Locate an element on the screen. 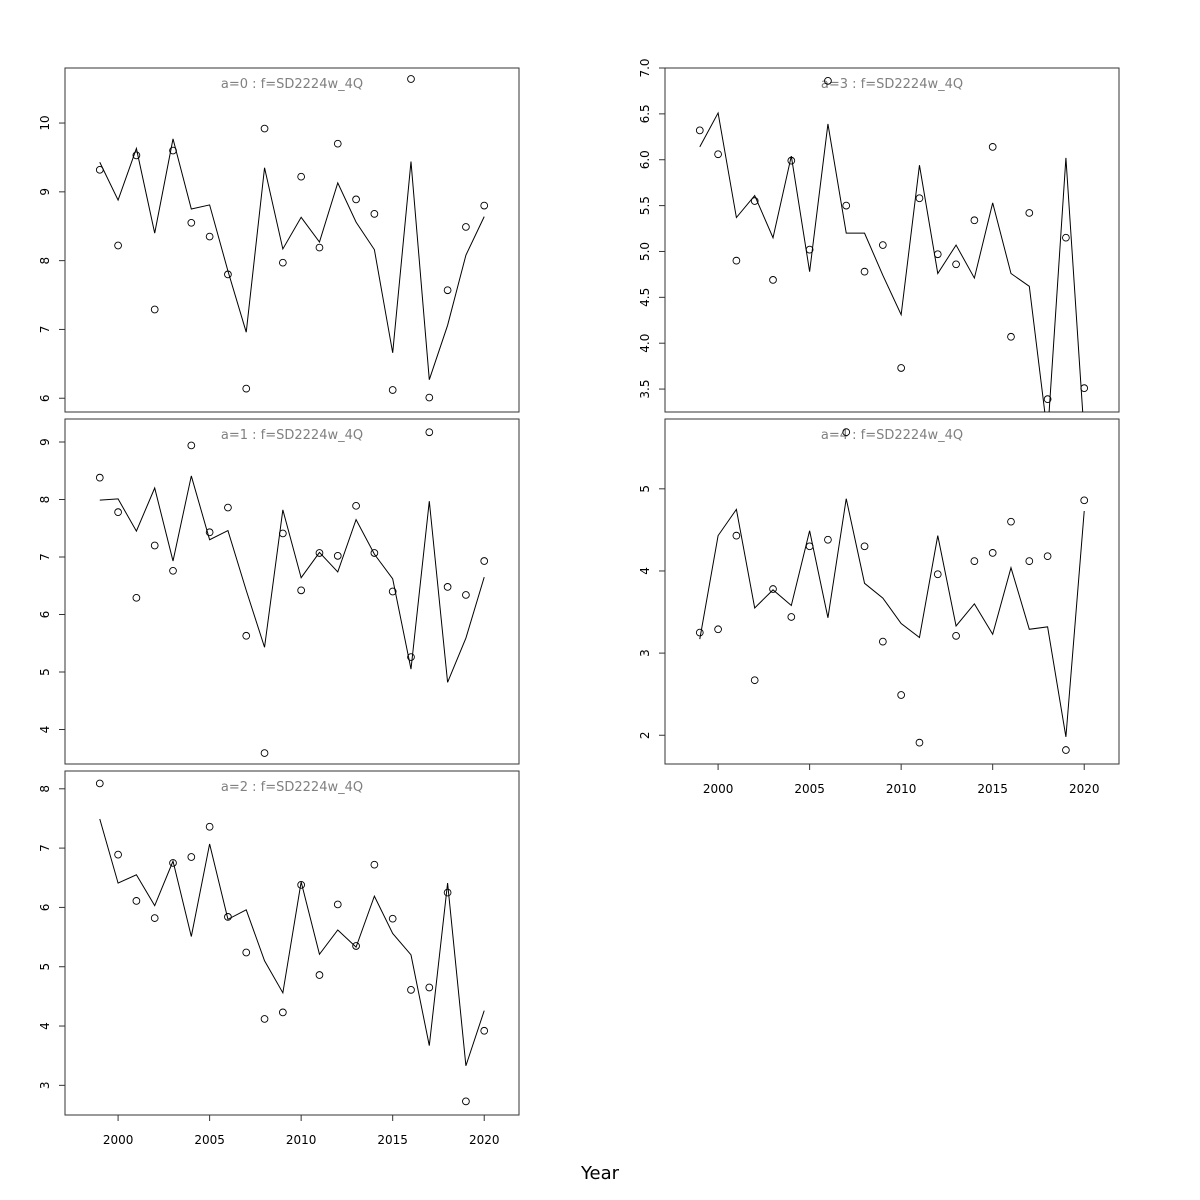 The height and width of the screenshot is (1200, 1200). y-tick-label: 10 is located at coordinates (45, 122).